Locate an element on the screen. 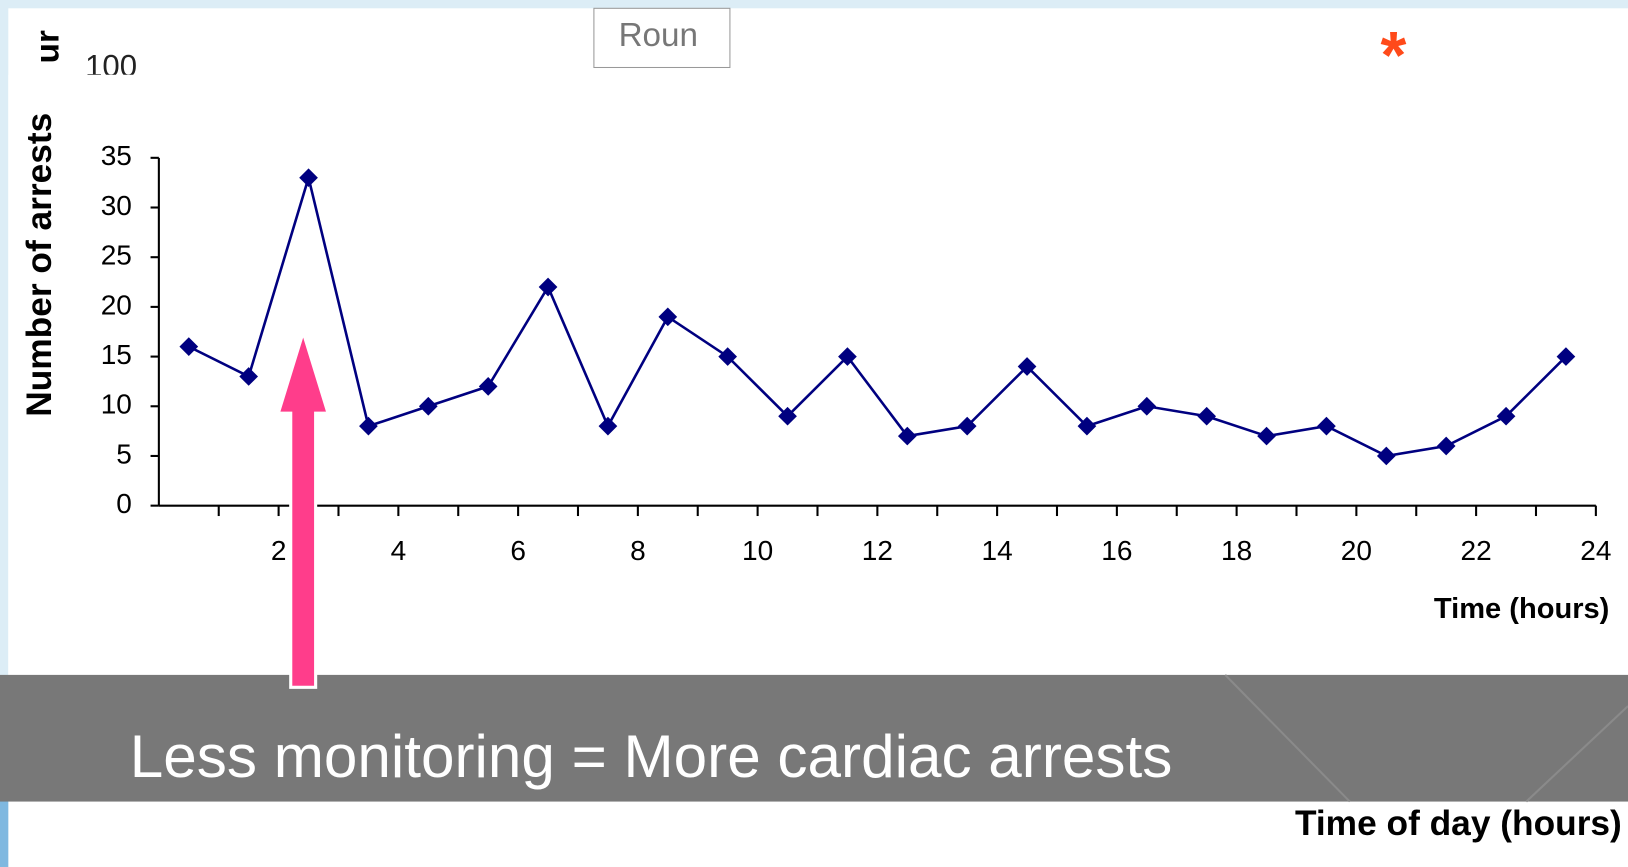 Image resolution: width=1628 pixels, height=867 pixels. x-axis-label: Time (hours) is located at coordinates (1521, 609).